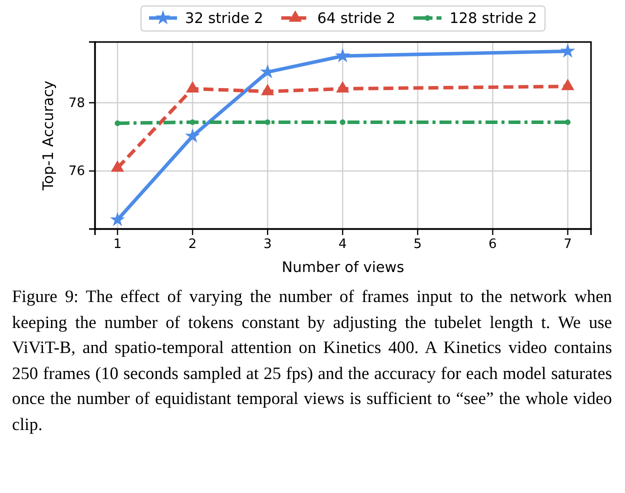  I want to click on x-tick-label: 2, so click(192, 244).